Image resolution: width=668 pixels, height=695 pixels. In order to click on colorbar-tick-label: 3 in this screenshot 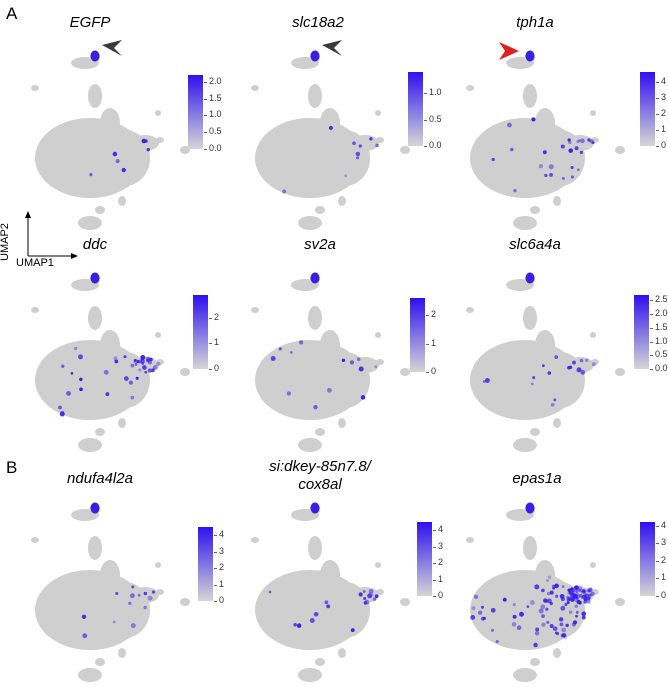, I will do `click(438, 545)`.